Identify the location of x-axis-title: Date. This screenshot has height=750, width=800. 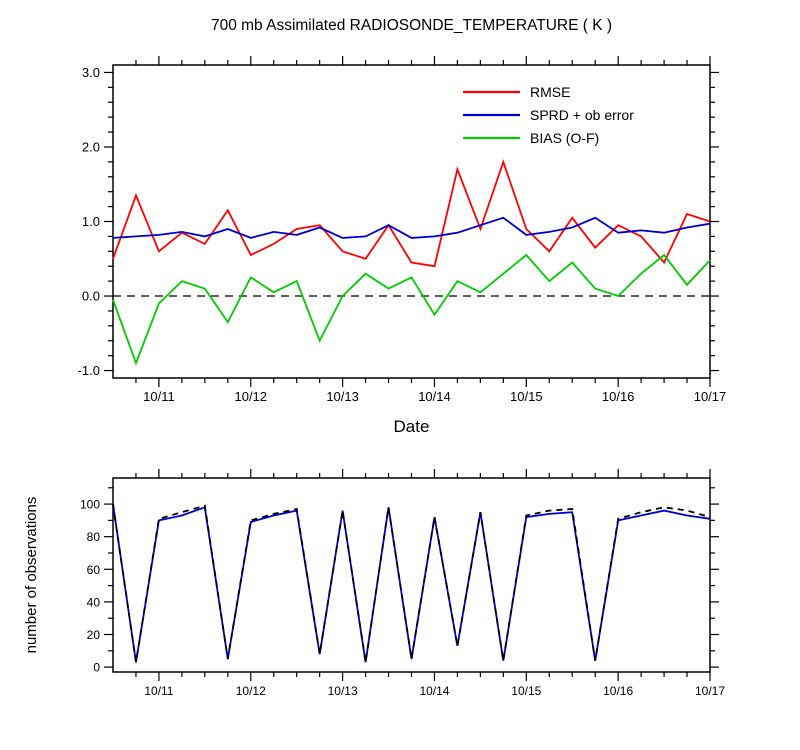
(412, 426).